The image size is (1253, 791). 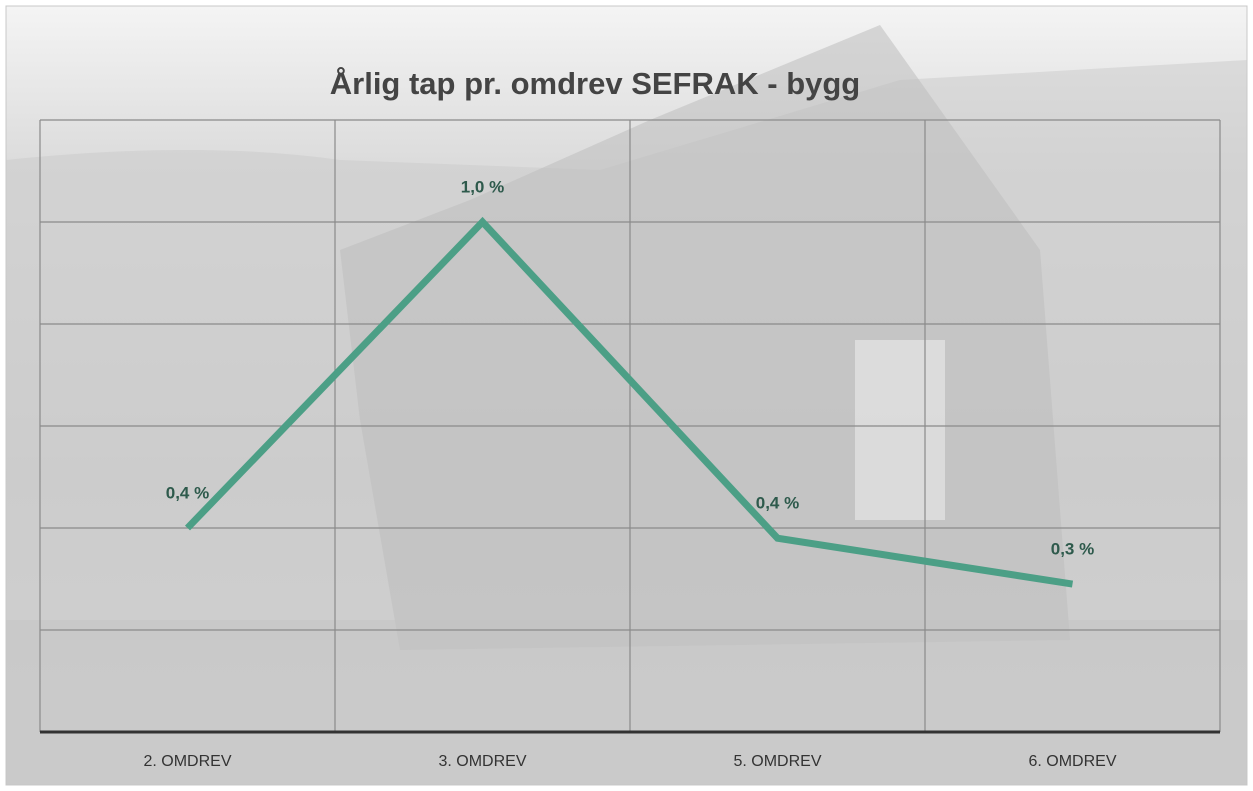 I want to click on window, so click(x=900, y=430).